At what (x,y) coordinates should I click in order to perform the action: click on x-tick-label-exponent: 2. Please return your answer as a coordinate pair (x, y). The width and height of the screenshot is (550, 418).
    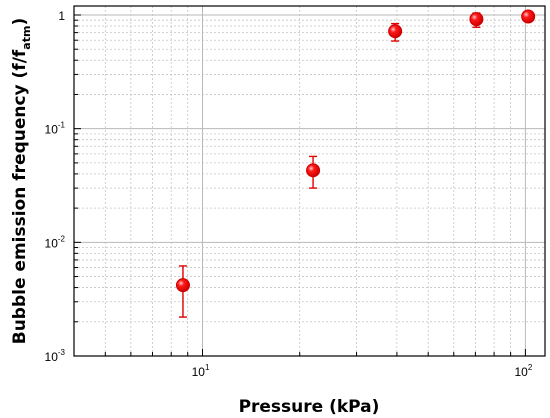
    Looking at the image, I should click on (530, 367).